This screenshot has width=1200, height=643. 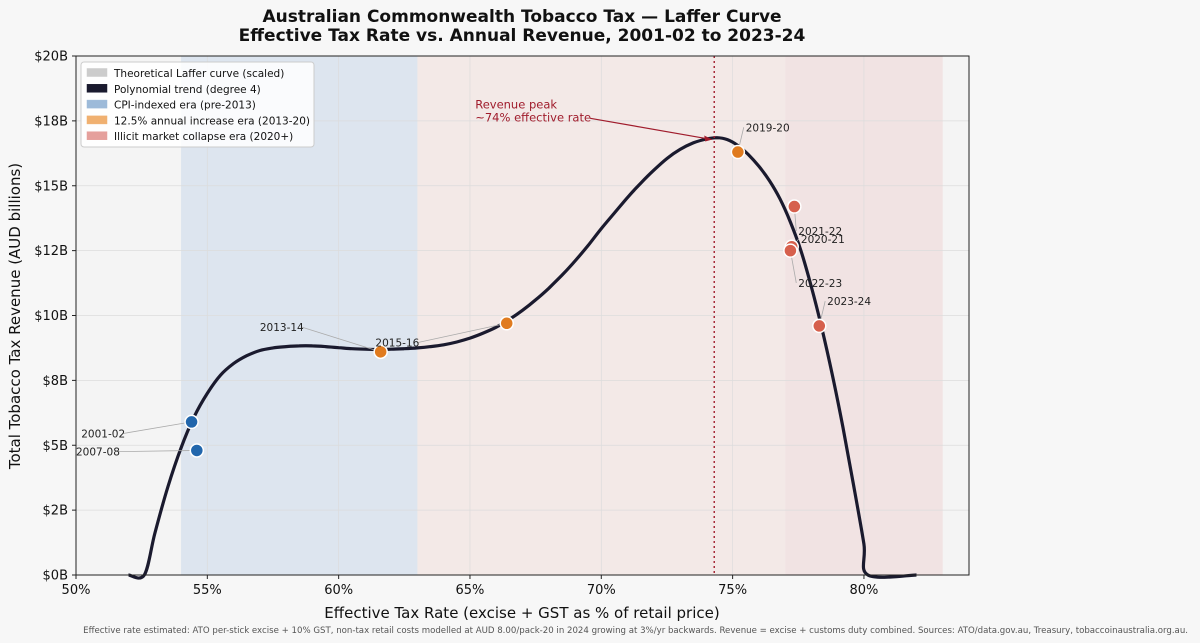 I want to click on y-tick-label: $8B, so click(x=55, y=381).